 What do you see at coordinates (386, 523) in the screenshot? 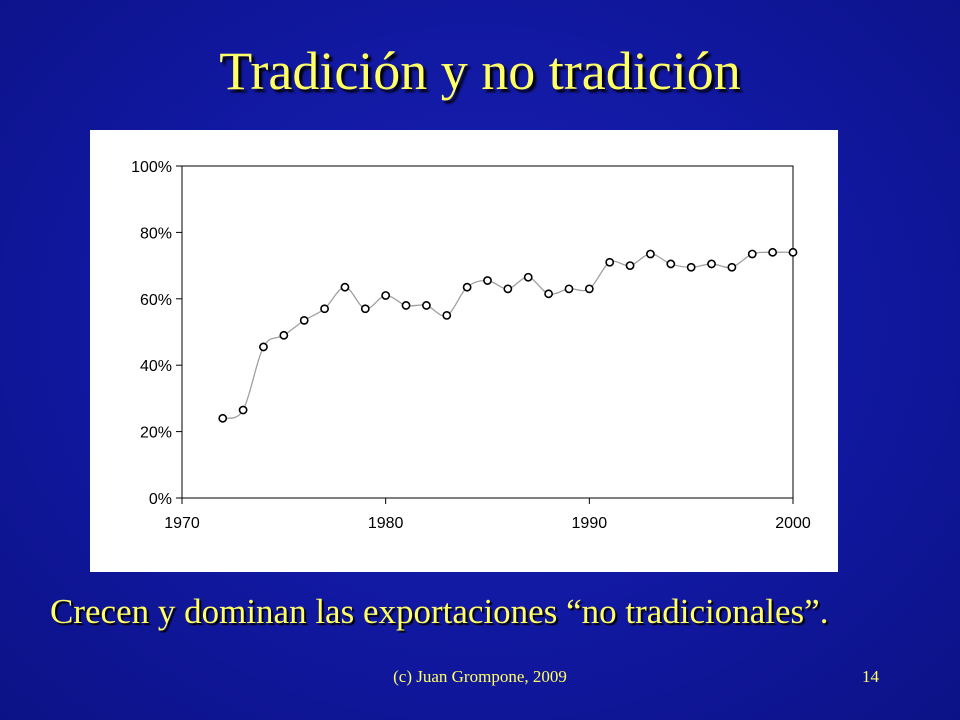
I see `x-tick-label: 1980` at bounding box center [386, 523].